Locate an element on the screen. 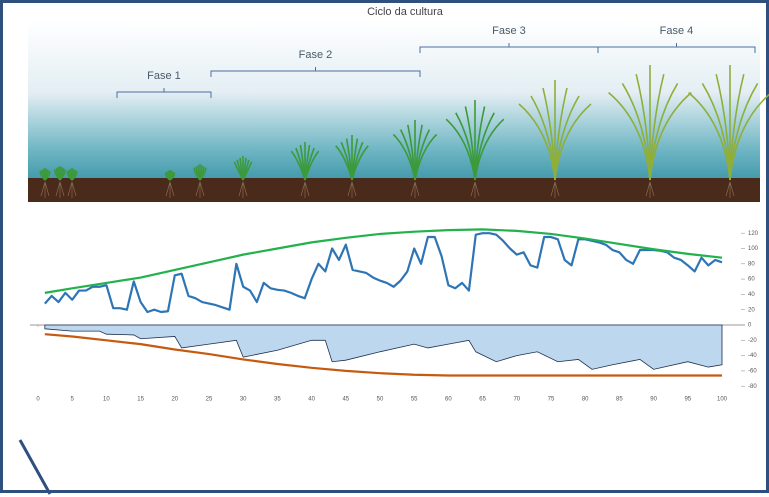 The width and height of the screenshot is (769, 497). x-tick-label: 85 is located at coordinates (619, 400).